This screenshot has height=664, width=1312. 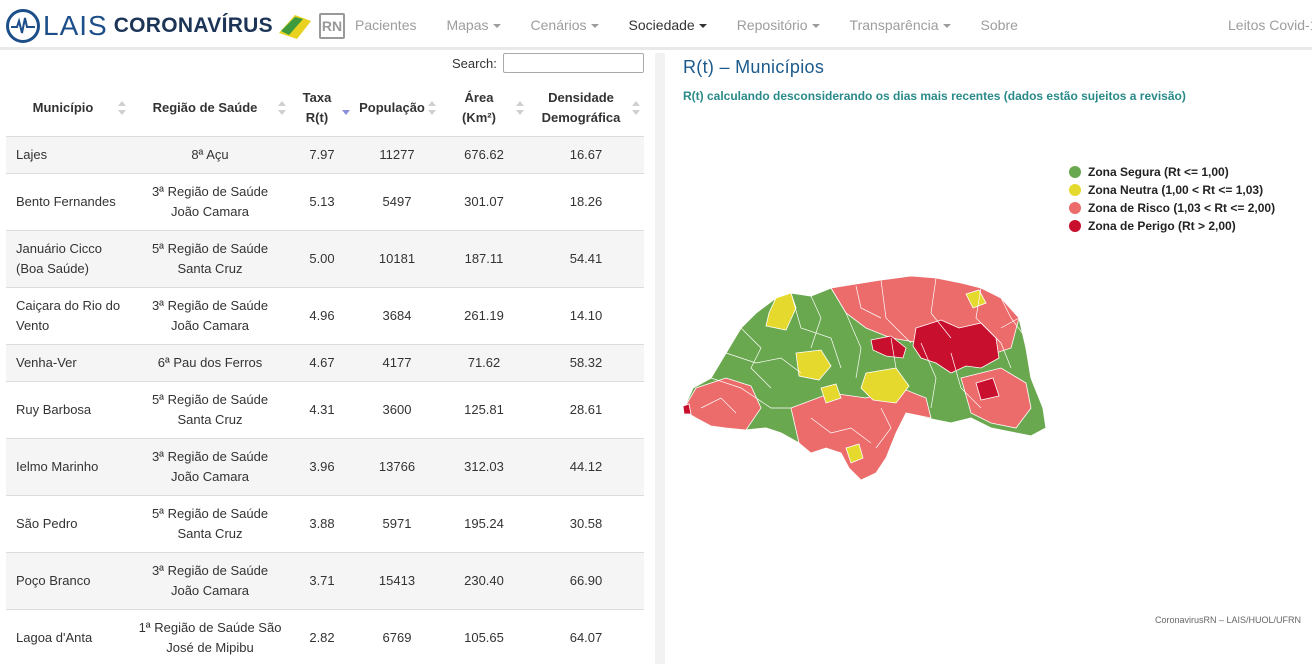 What do you see at coordinates (386, 25) in the screenshot?
I see `nav-pacientes: Pacientes` at bounding box center [386, 25].